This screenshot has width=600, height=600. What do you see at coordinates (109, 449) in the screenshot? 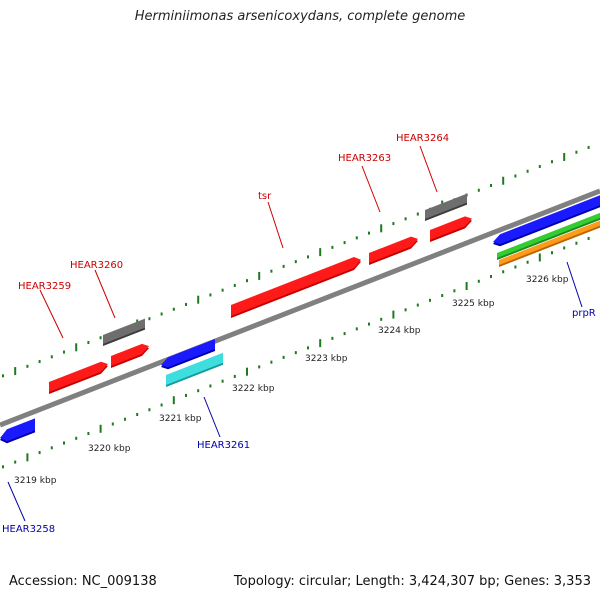
I see `scale-label: 3220 kbp` at bounding box center [109, 449].